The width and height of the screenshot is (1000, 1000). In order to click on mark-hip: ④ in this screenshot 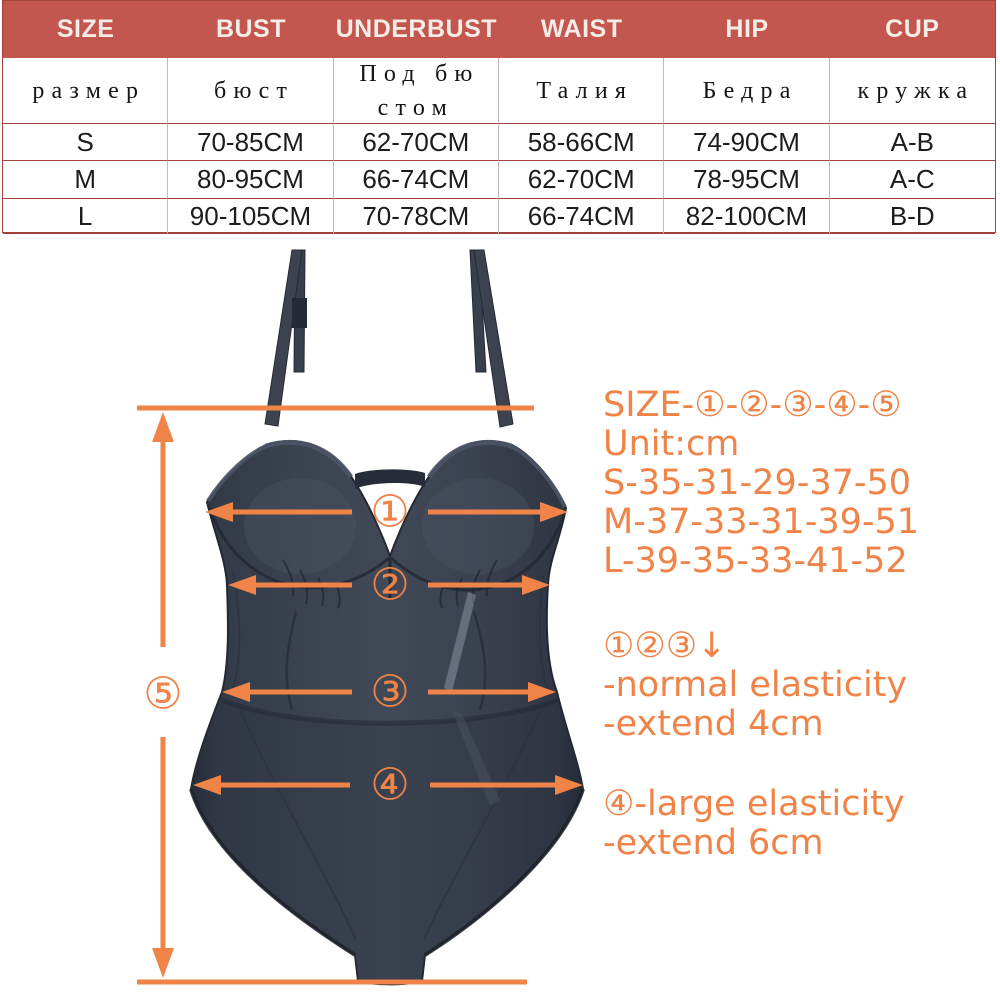, I will do `click(389, 785)`.